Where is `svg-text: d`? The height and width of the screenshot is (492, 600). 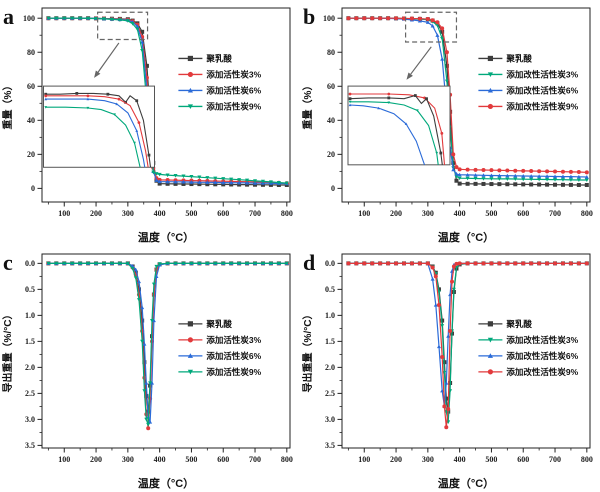
svg-text: d is located at coordinates (309, 262).